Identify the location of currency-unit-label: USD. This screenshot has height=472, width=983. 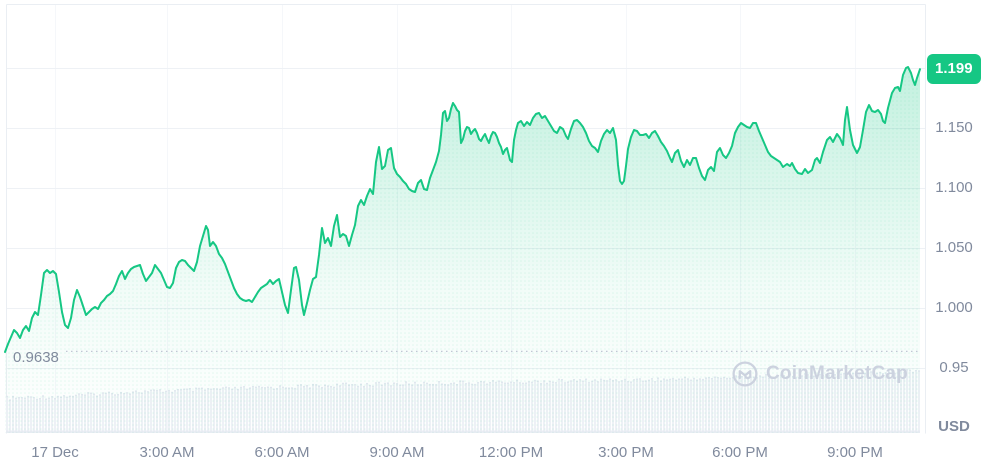
(954, 426).